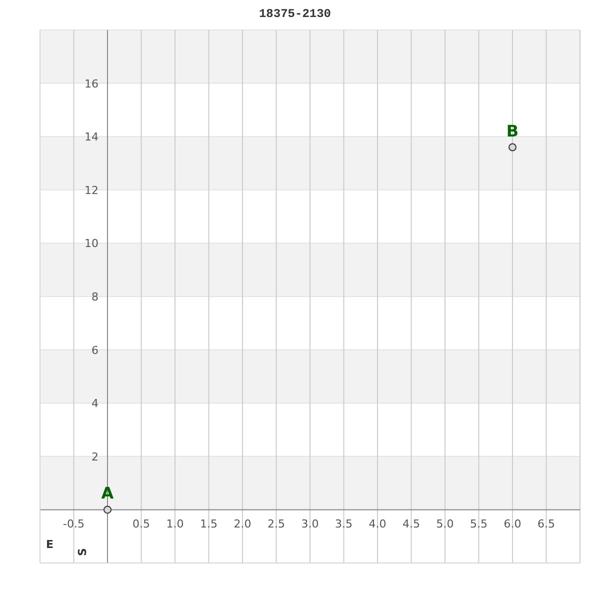 This screenshot has width=600, height=600. Describe the element at coordinates (479, 524) in the screenshot. I see `x-tick-label: 5.5` at that location.